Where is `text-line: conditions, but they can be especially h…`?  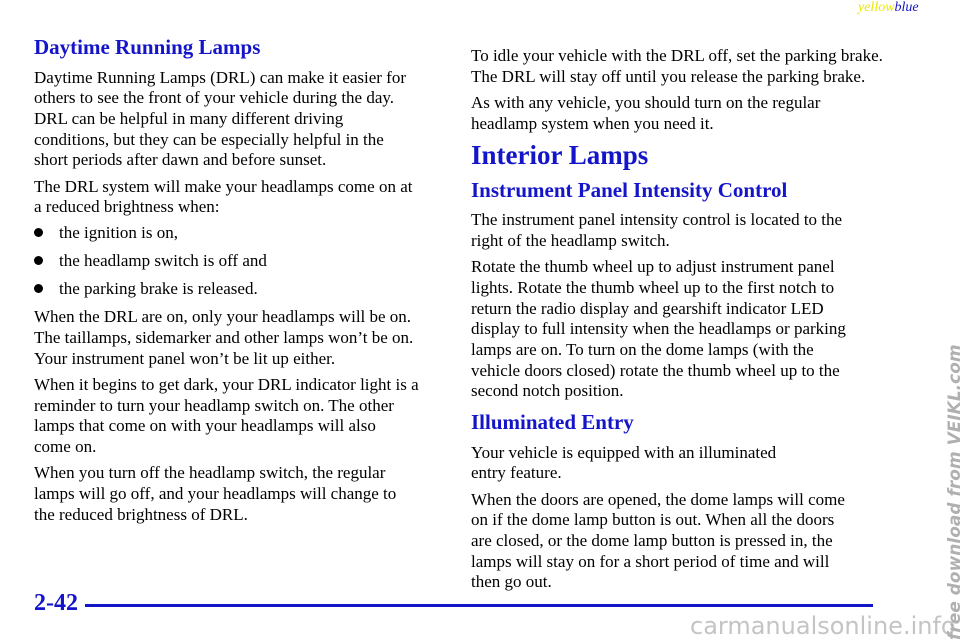
text-line: conditions, but they can be especially h… is located at coordinates (209, 139).